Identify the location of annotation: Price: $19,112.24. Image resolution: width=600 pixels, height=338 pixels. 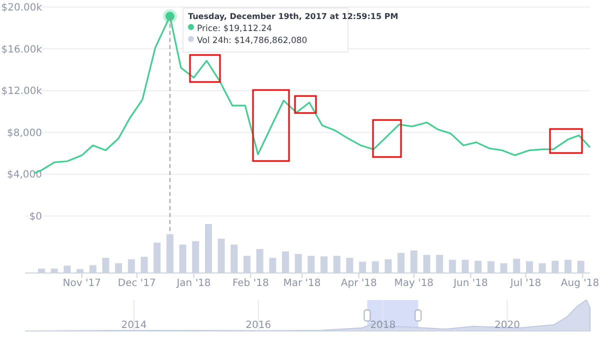
(234, 29).